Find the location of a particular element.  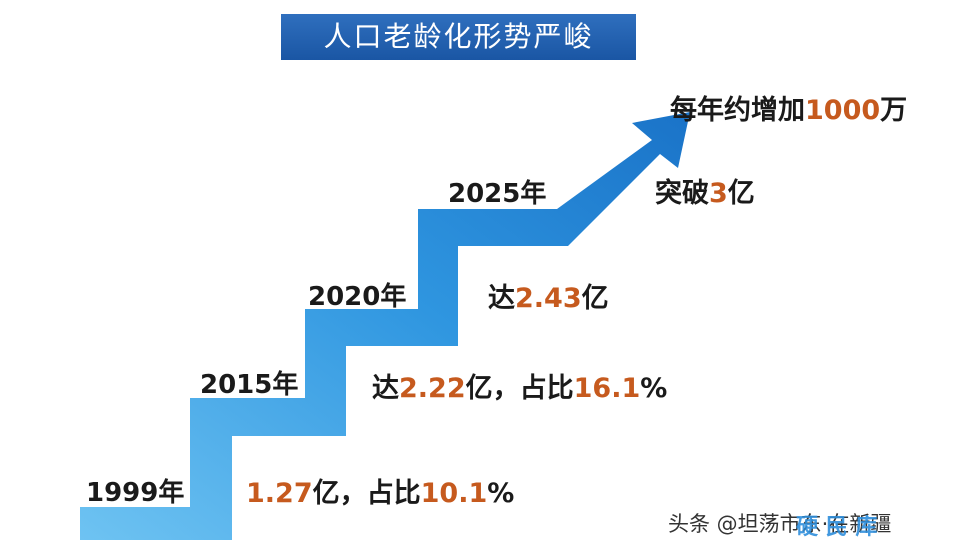

desc-2020-part-0: 达 is located at coordinates (501, 298).